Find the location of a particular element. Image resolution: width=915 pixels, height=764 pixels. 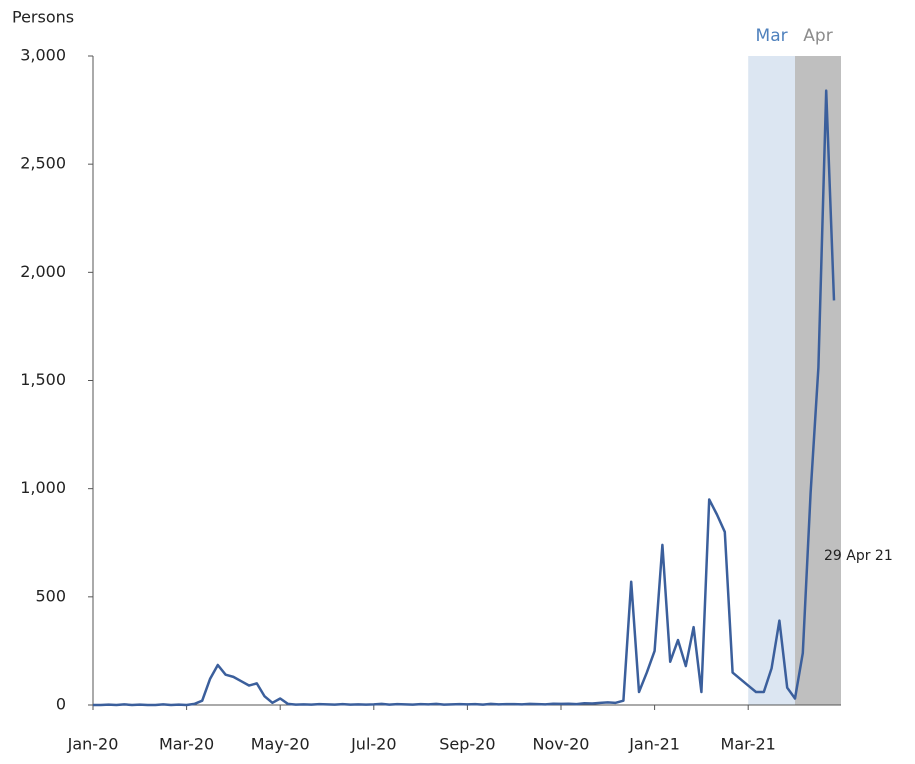

x-tick-label: Mar-21 is located at coordinates (748, 744).